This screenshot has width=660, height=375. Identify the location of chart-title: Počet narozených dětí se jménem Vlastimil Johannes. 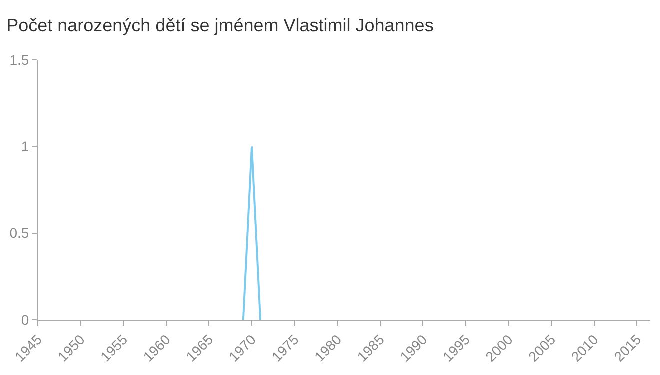
(220, 25).